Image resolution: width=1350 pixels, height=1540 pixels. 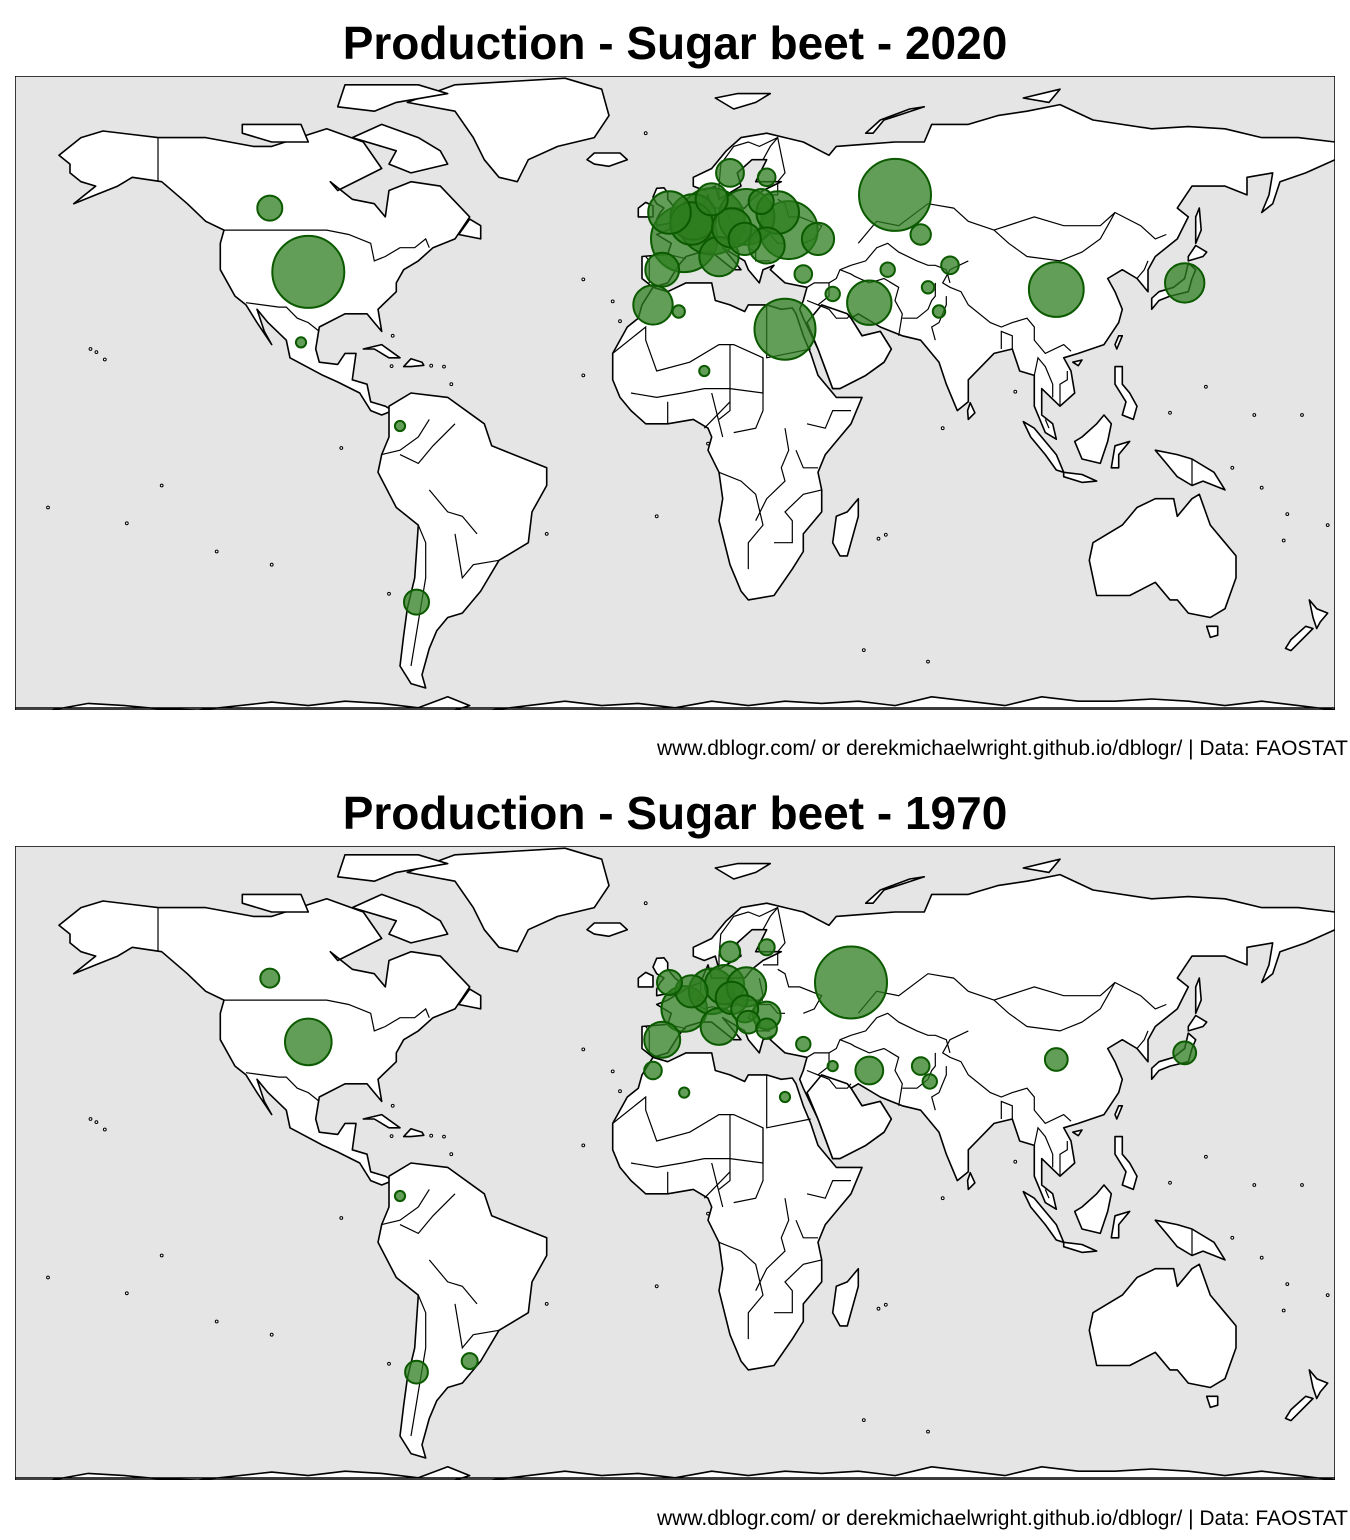 I want to click on land-novaya-zemlya, so click(x=895, y=890).